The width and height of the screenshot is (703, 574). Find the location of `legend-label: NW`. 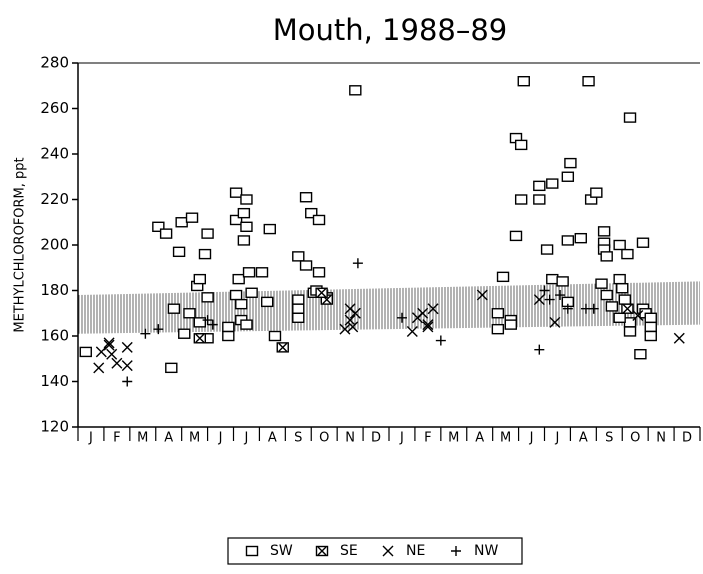

legend-label: NW is located at coordinates (486, 551).